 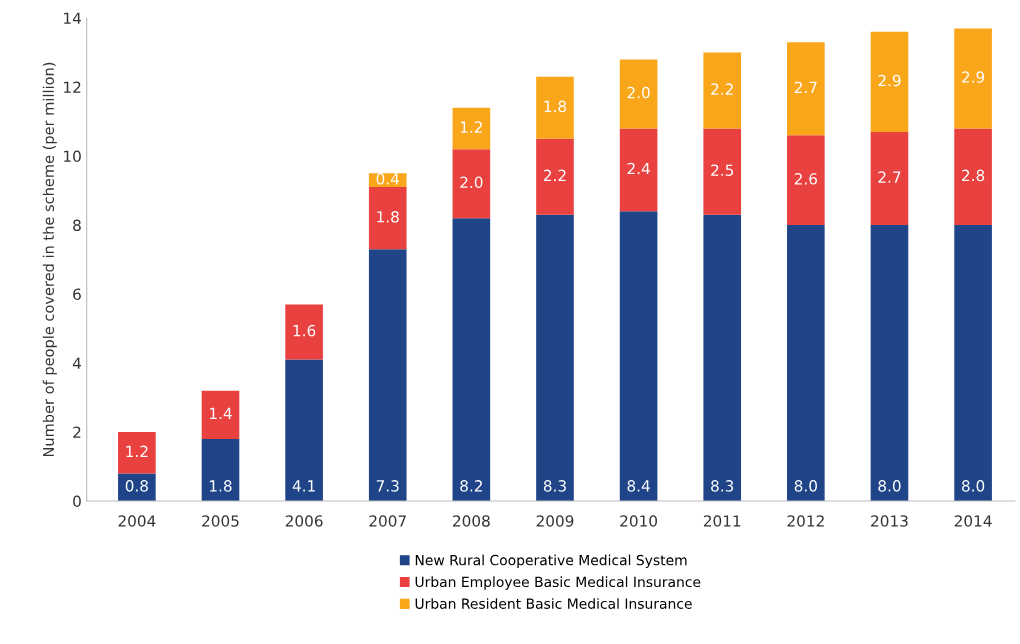 I want to click on y-tick-label: 4, so click(x=76, y=363).